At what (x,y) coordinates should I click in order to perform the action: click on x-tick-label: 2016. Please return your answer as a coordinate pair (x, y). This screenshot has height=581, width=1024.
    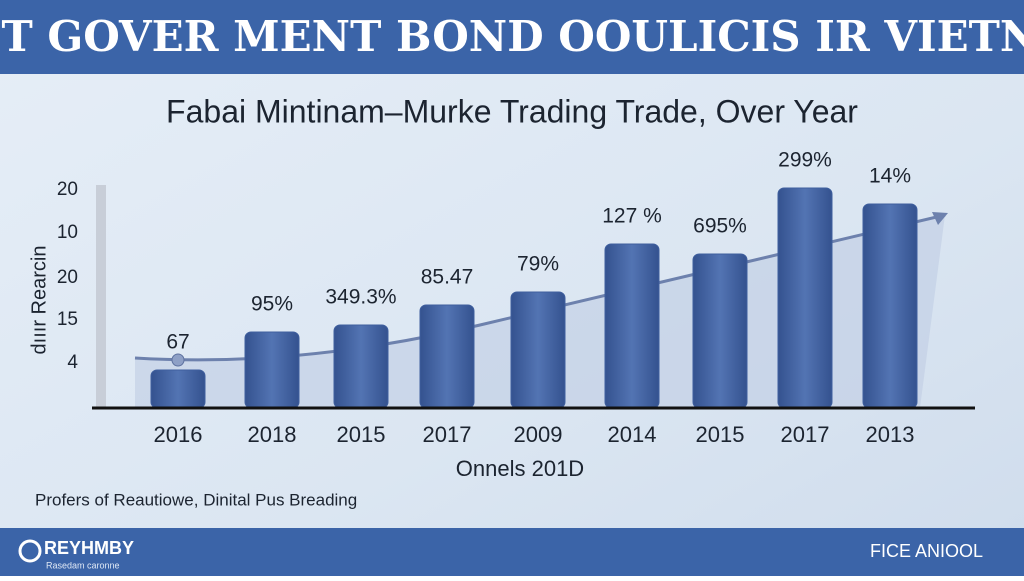
    Looking at the image, I should click on (178, 434).